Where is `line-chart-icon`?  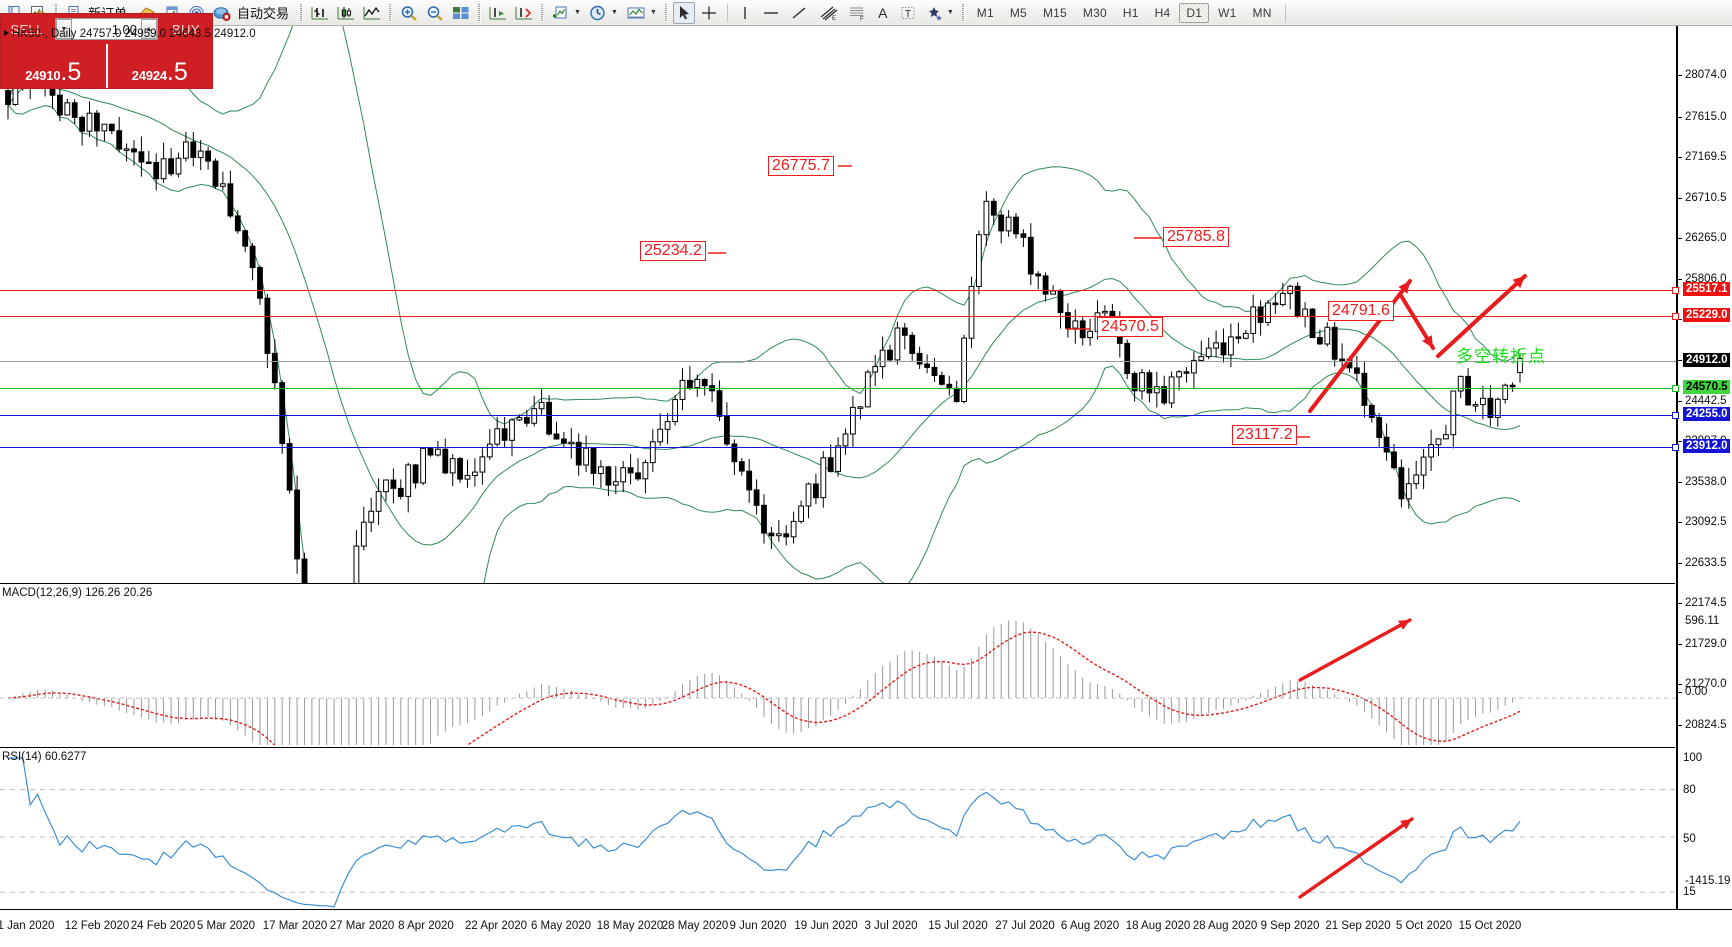
line-chart-icon is located at coordinates (372, 13).